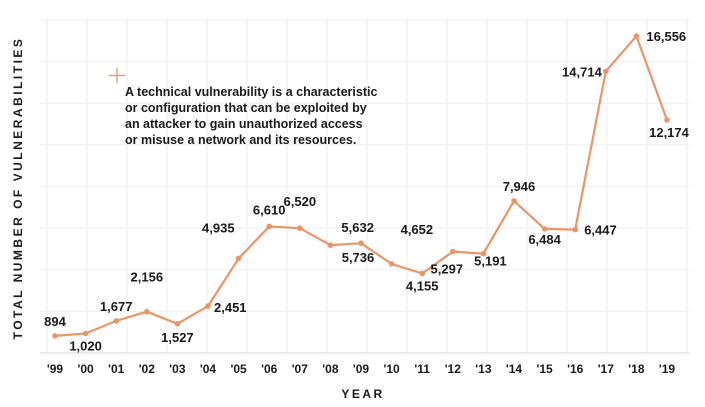  Describe the element at coordinates (422, 285) in the screenshot. I see `data-label: 4,155` at that location.